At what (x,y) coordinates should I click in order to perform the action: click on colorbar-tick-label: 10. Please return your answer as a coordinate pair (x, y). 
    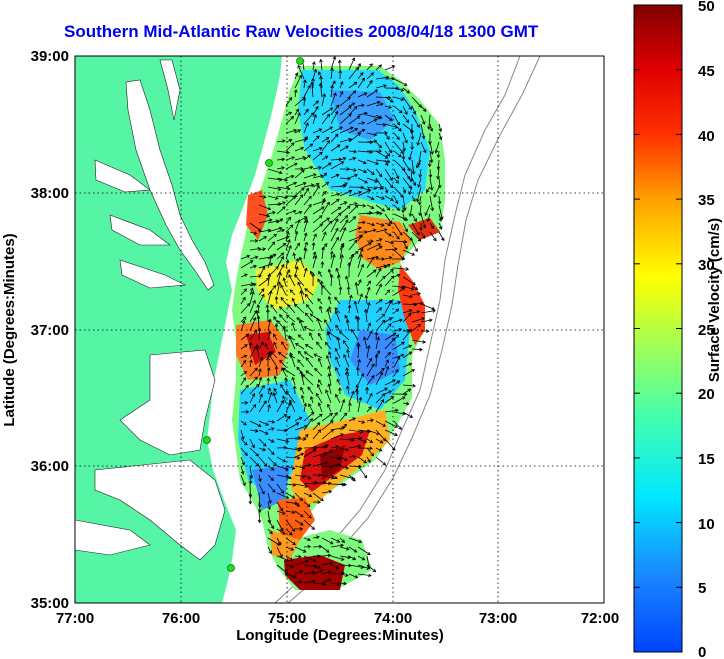
    Looking at the image, I should click on (706, 524).